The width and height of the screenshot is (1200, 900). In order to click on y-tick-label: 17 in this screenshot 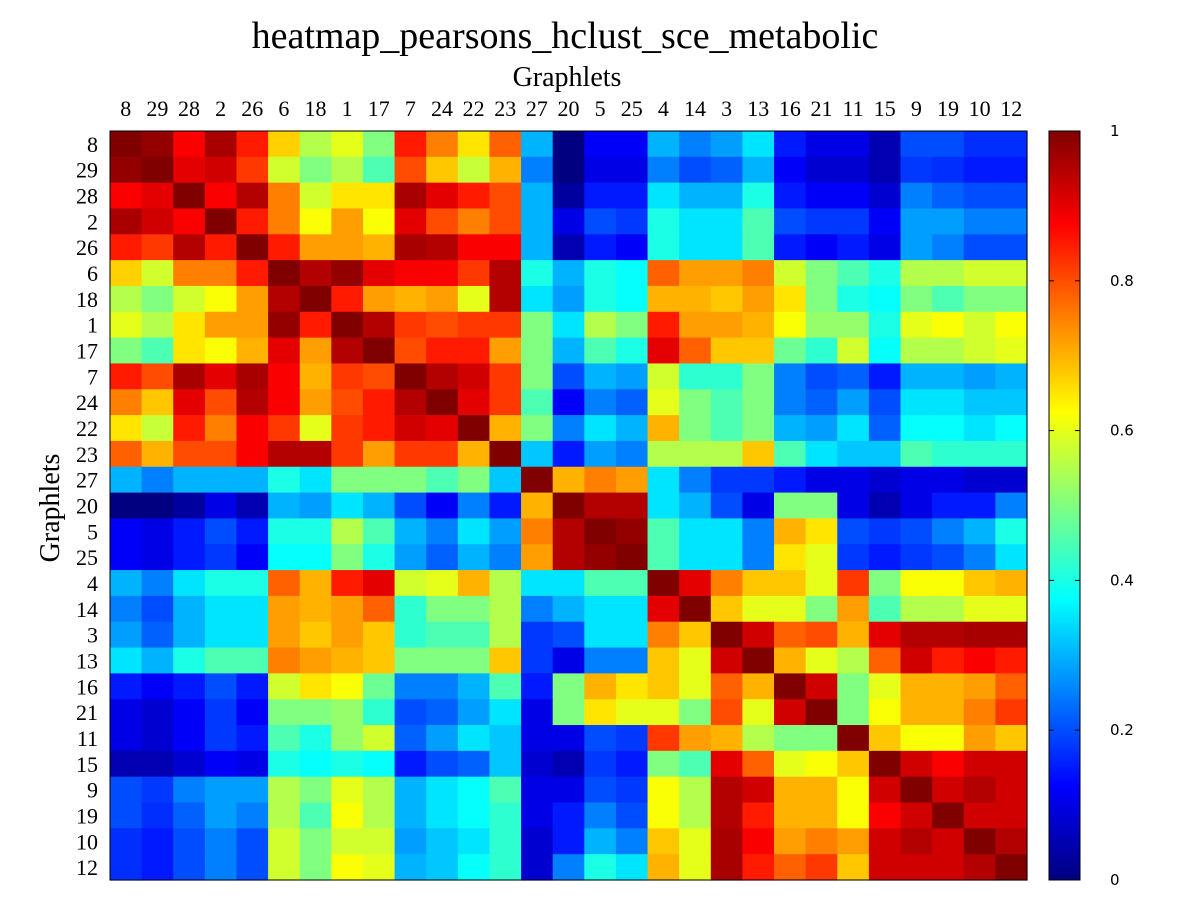, I will do `click(87, 351)`.